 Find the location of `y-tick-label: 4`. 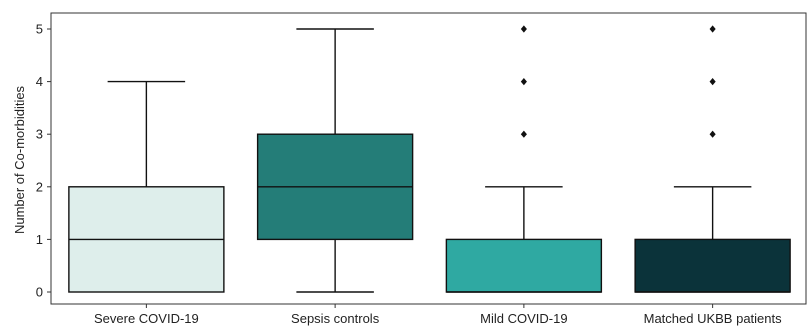

y-tick-label: 4 is located at coordinates (39, 81).